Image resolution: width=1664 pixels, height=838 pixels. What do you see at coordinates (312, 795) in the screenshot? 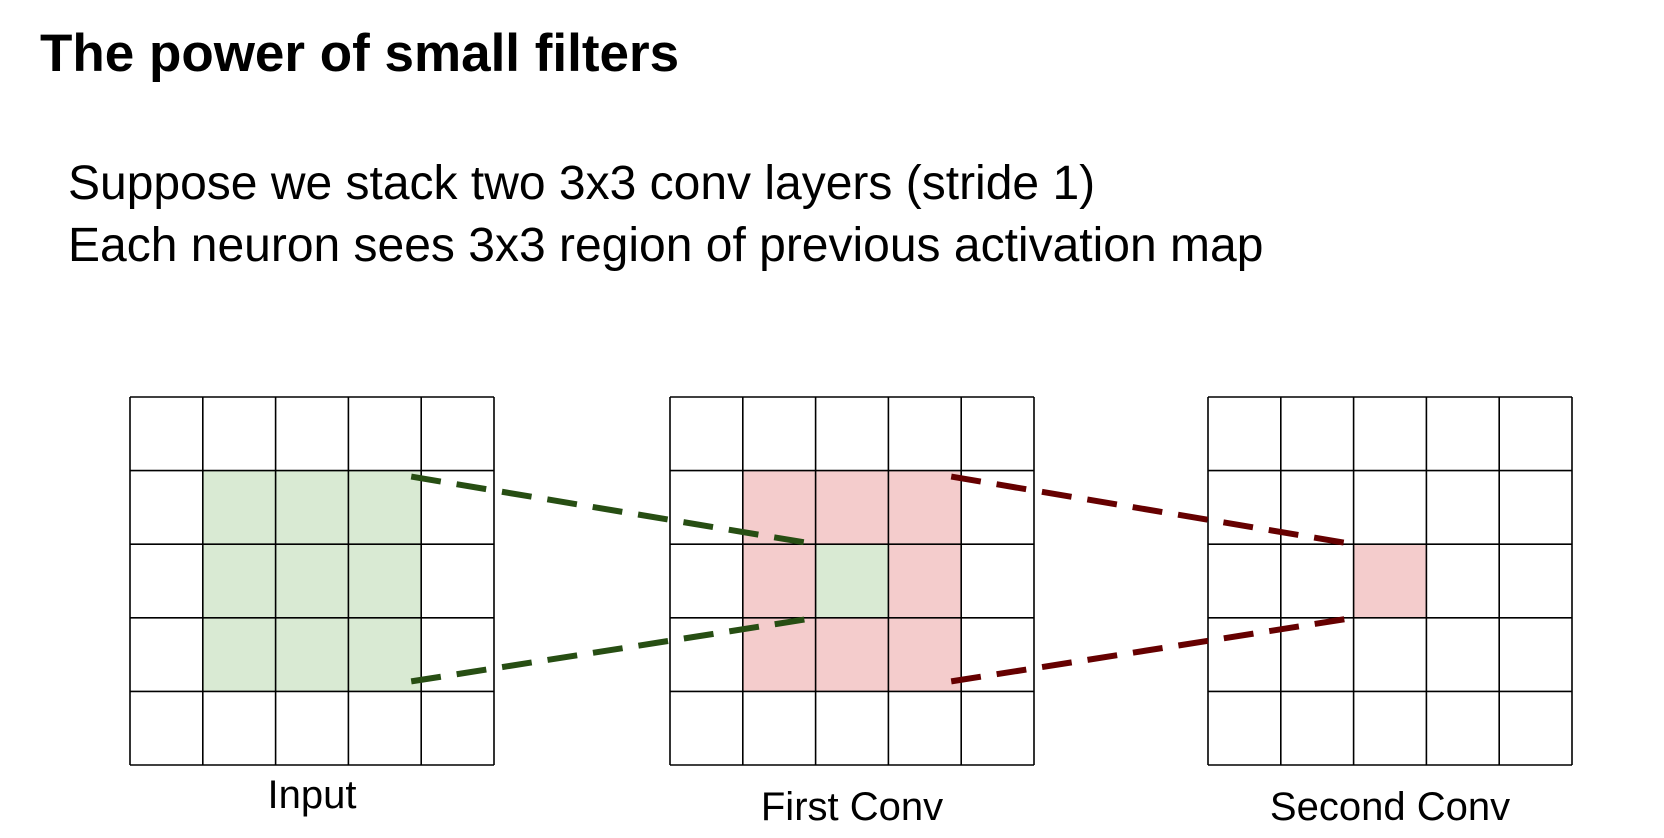
I see `input-label: Input` at bounding box center [312, 795].